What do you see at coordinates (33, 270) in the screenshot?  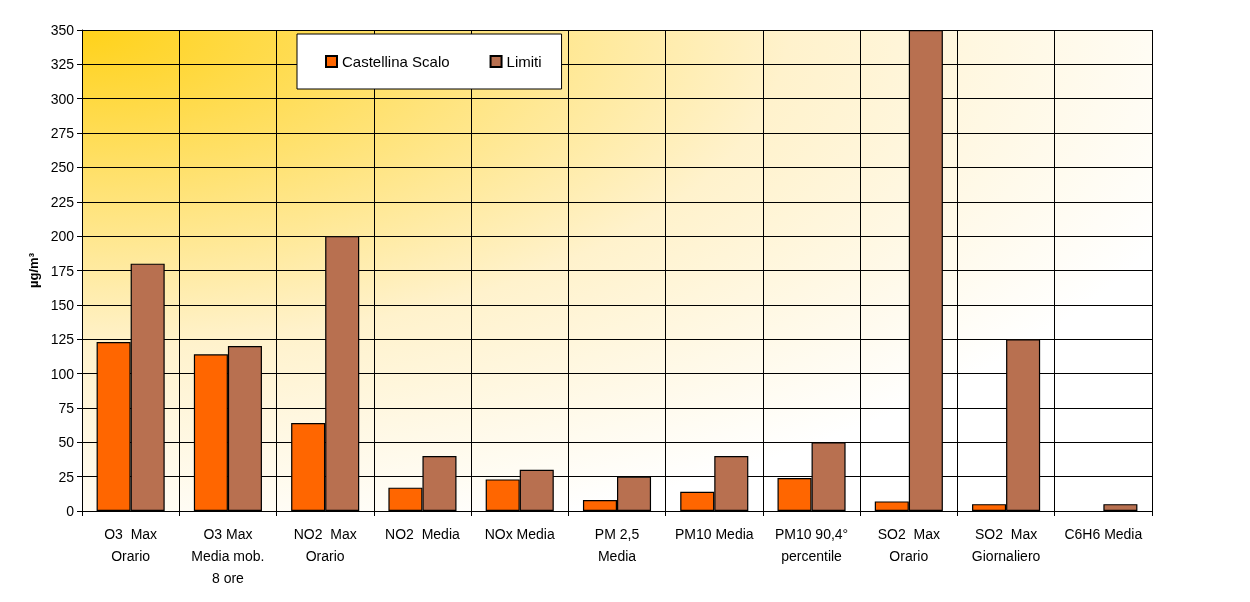 I see `y-axis-title: µg/m³` at bounding box center [33, 270].